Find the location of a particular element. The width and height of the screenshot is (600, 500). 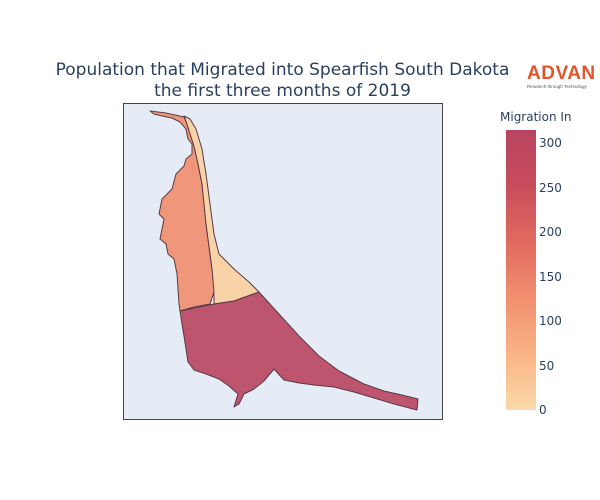

colorbar is located at coordinates (521, 270).